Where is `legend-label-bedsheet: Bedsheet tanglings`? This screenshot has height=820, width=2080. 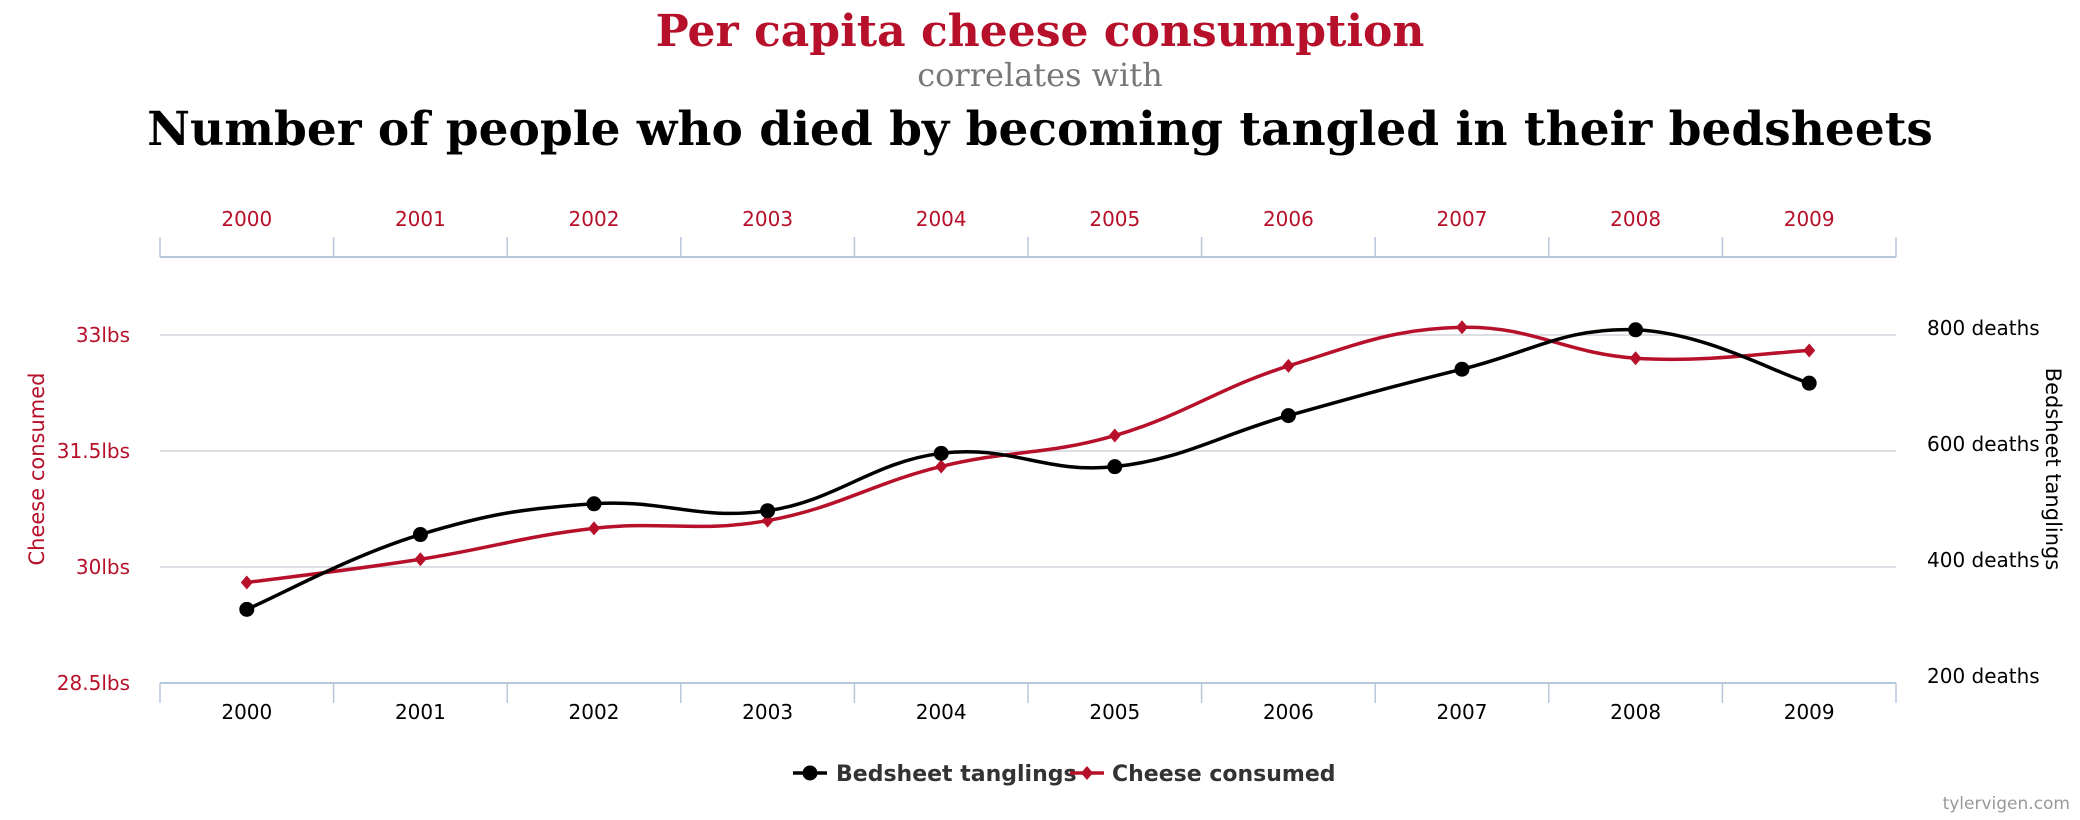
legend-label-bedsheet: Bedsheet tanglings is located at coordinates (956, 774).